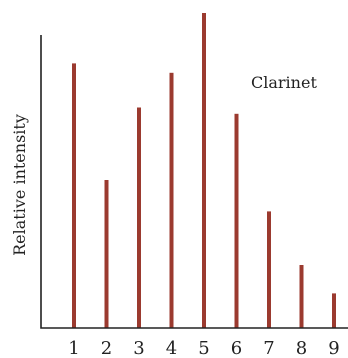 The height and width of the screenshot is (358, 348). I want to click on x-tick-label-8: 8, so click(301, 348).